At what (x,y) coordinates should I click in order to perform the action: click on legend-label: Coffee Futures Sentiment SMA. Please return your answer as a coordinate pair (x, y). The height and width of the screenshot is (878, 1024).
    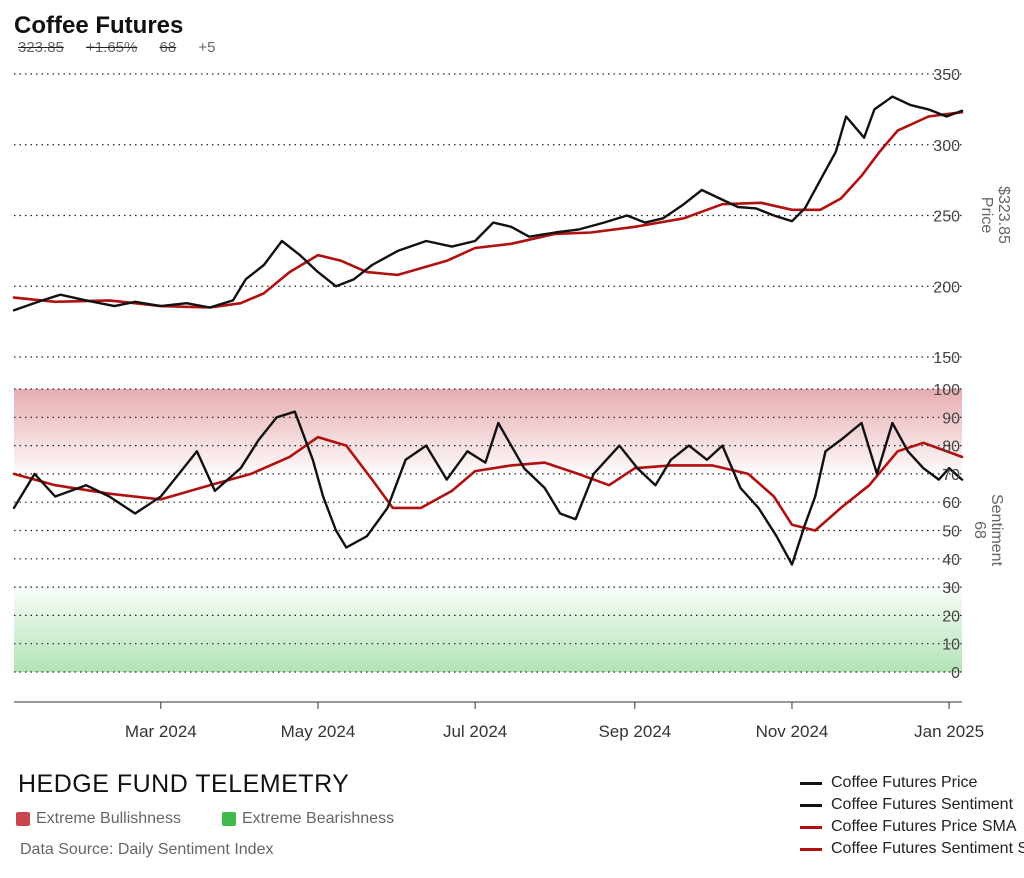
    Looking at the image, I should click on (927, 848).